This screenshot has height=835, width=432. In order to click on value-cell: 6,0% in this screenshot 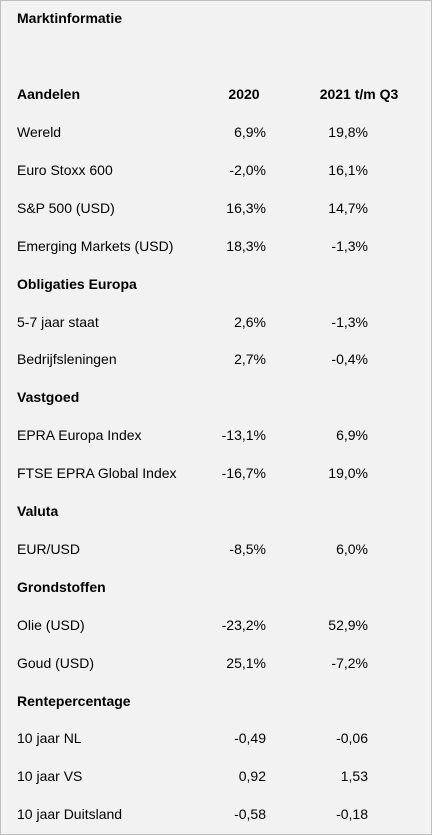, I will do `click(352, 548)`.